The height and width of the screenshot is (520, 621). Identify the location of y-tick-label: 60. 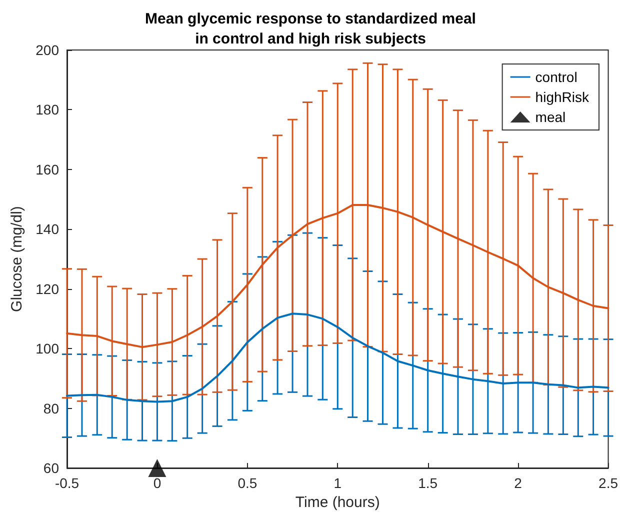
(51, 468).